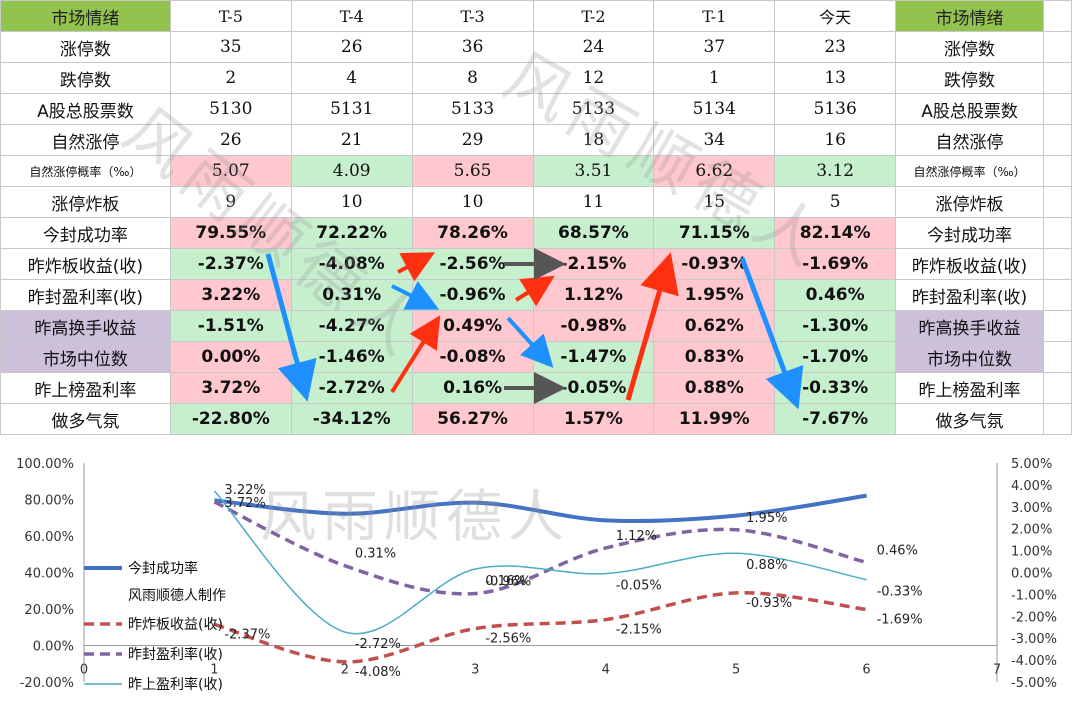 The image size is (1072, 721). Describe the element at coordinates (969, 295) in the screenshot. I see `row-label-right: 昨封盈利率(收)` at that location.